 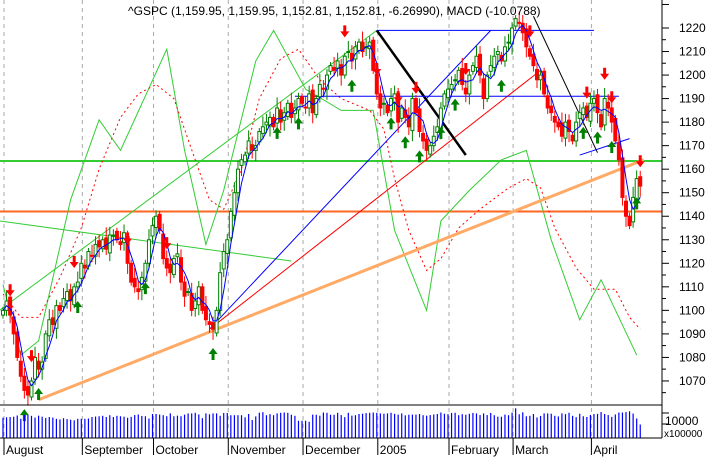 What do you see at coordinates (177, 450) in the screenshot?
I see `x-tick-label: October` at bounding box center [177, 450].